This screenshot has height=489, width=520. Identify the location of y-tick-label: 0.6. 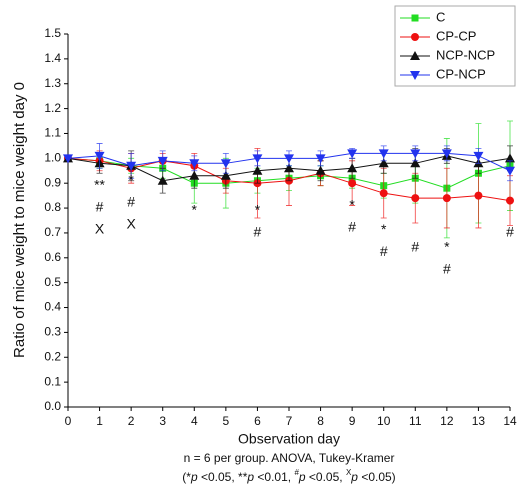
(52, 257).